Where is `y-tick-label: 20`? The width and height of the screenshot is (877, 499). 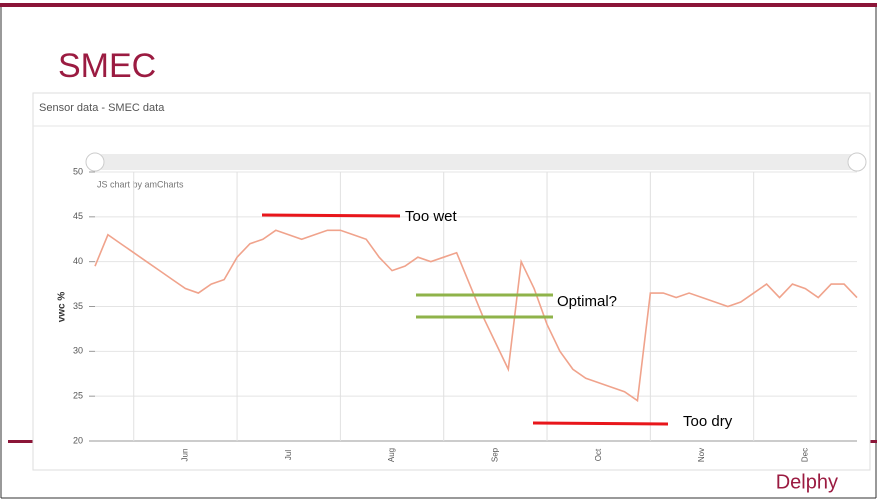
y-tick-label: 20 is located at coordinates (78, 440).